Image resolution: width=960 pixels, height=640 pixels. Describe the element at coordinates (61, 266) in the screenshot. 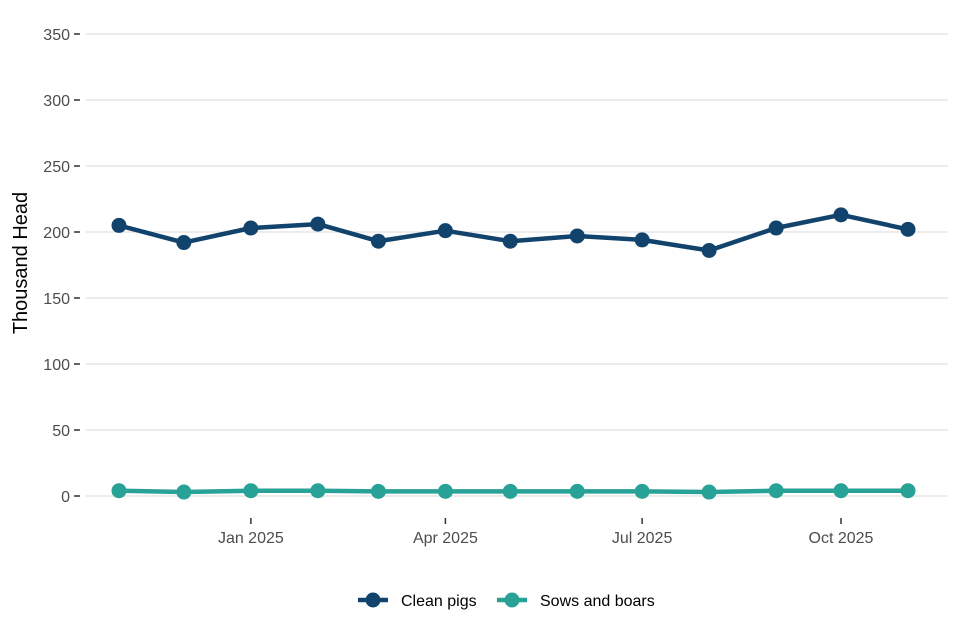

I see `y-axis: 0 50 100 150 200 250 300 350` at that location.